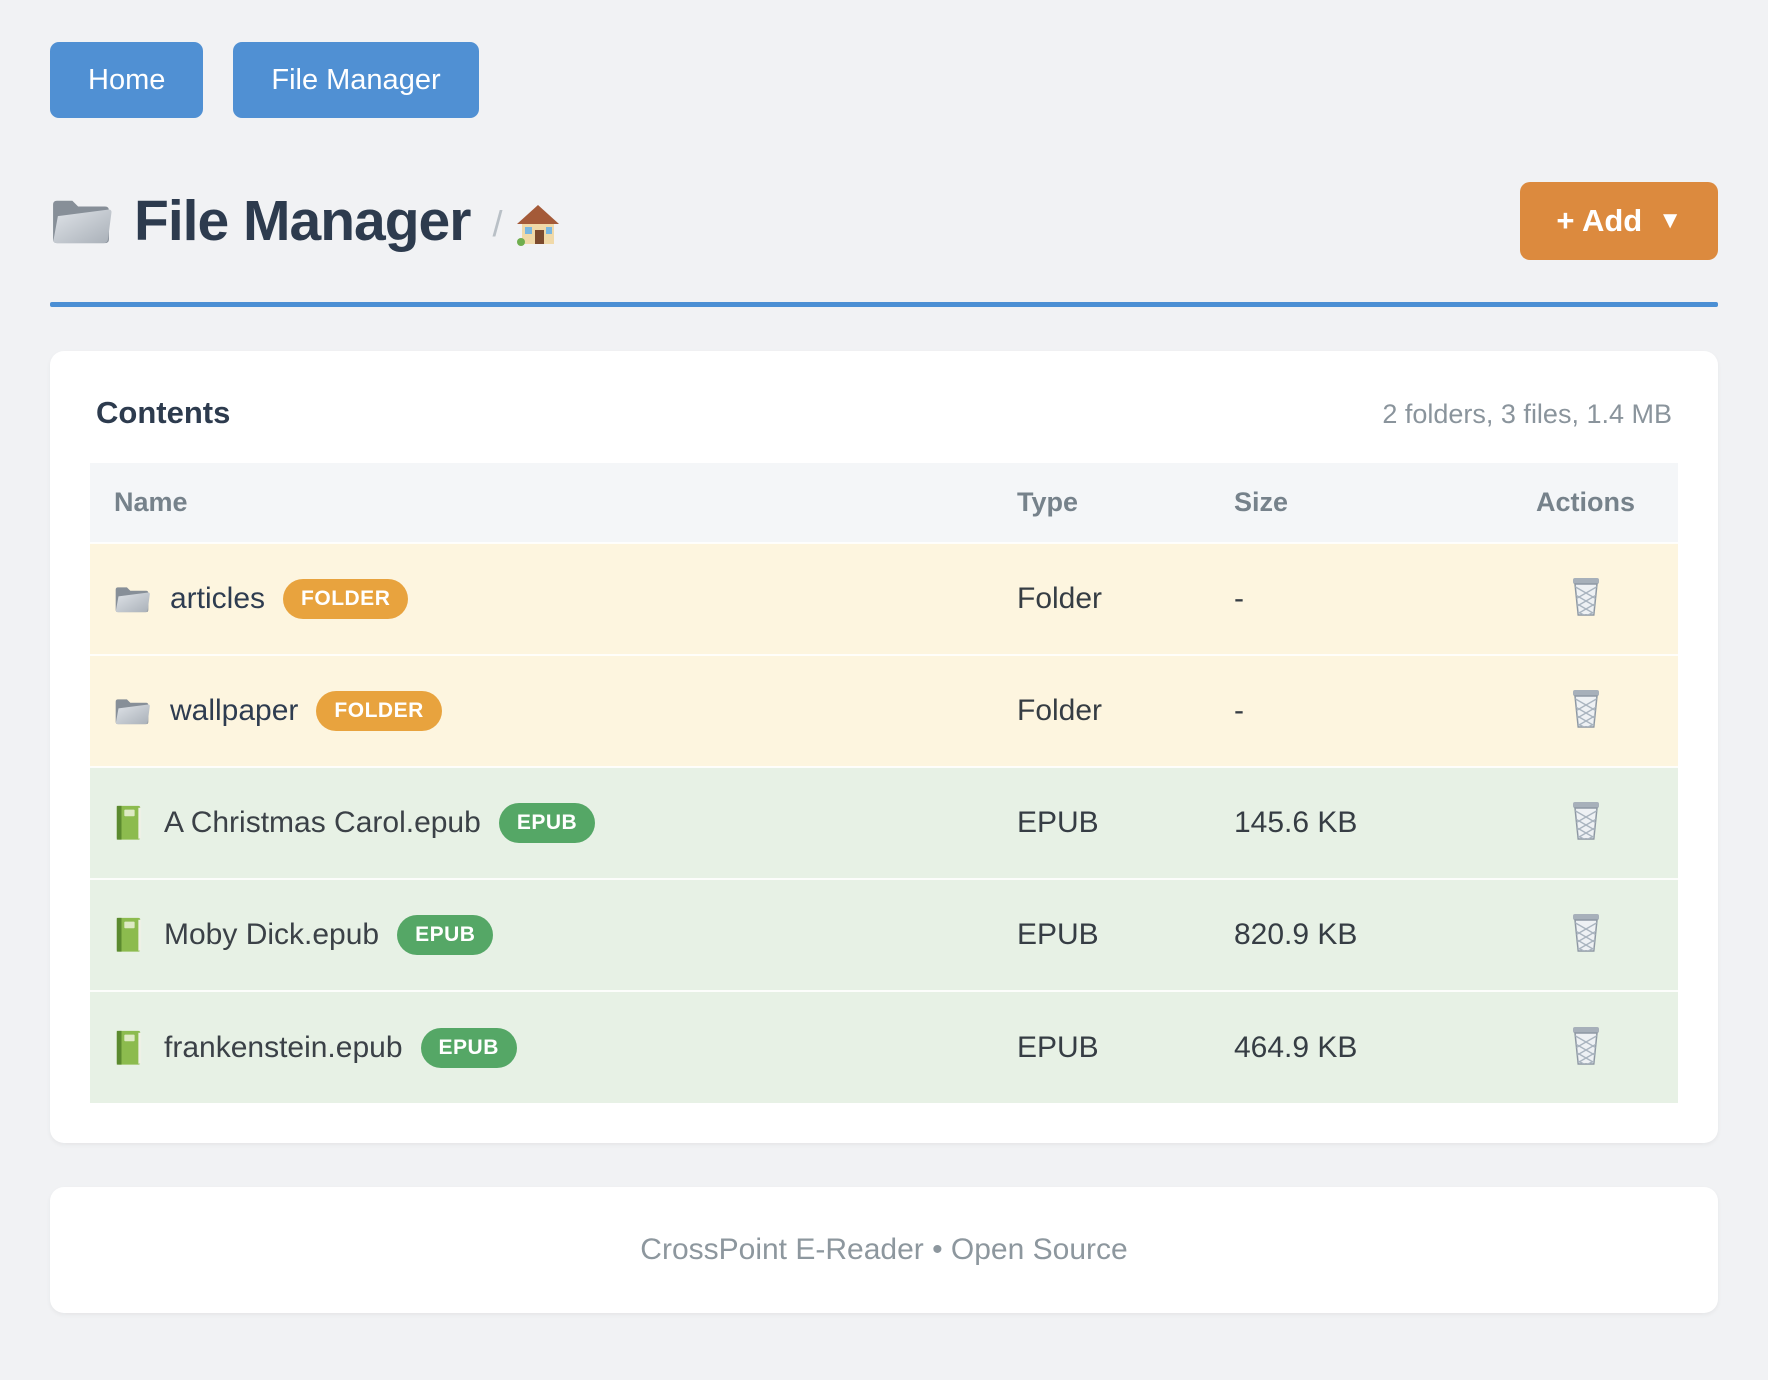 The image size is (1768, 1380). I want to click on file-name-link: Moby Dick.epub, so click(272, 934).